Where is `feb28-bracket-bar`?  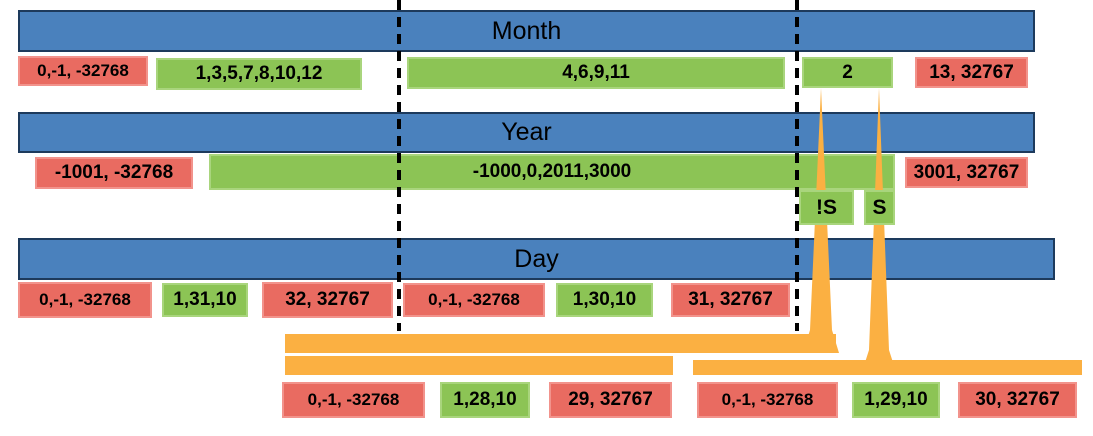
feb28-bracket-bar is located at coordinates (479, 365).